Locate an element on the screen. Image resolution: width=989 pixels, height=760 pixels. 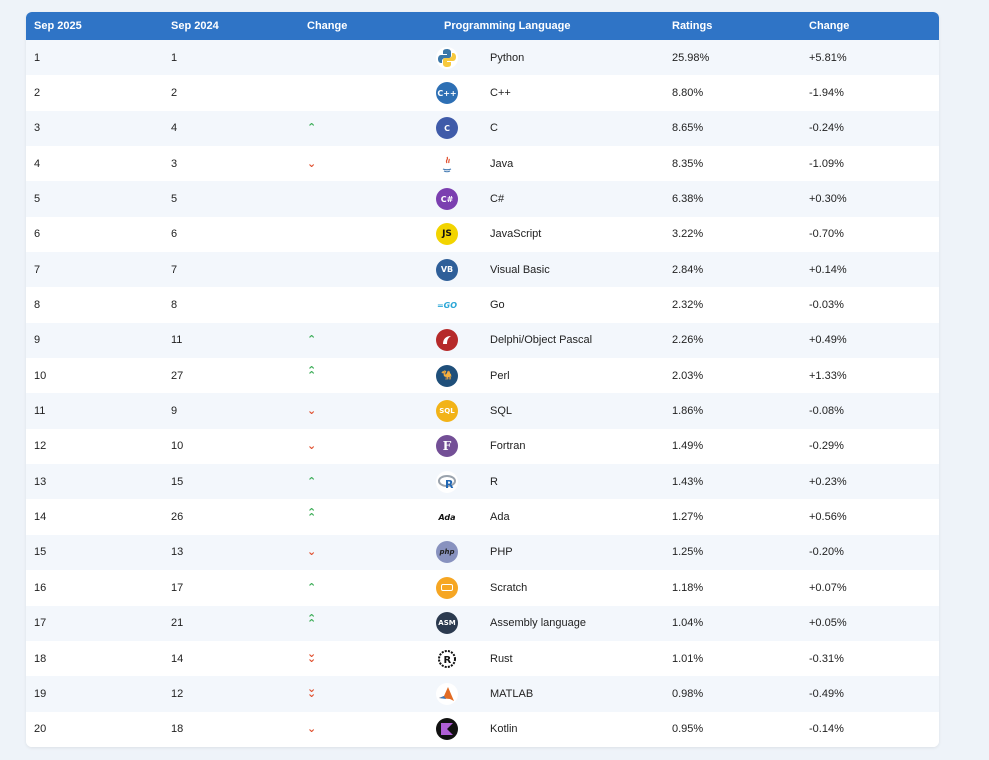
rank-change: ⌄ is located at coordinates (367, 552).